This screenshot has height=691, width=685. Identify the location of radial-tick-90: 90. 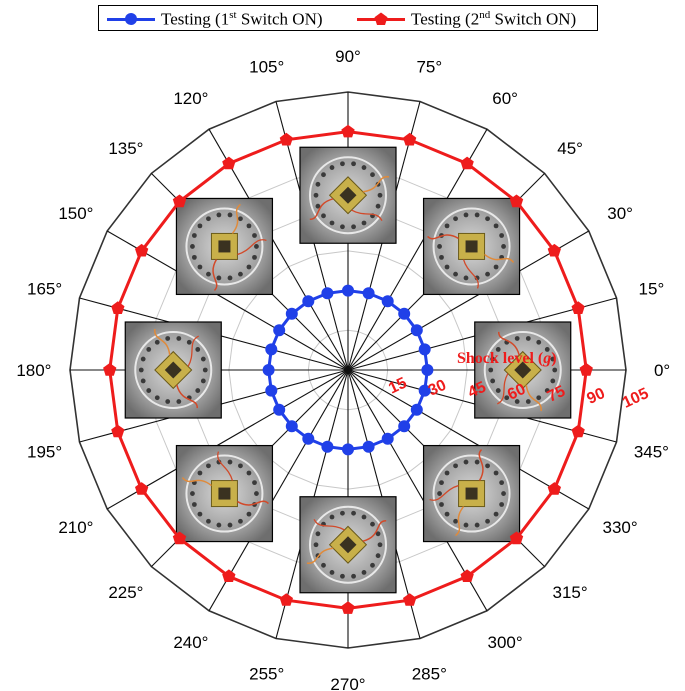
(595, 396).